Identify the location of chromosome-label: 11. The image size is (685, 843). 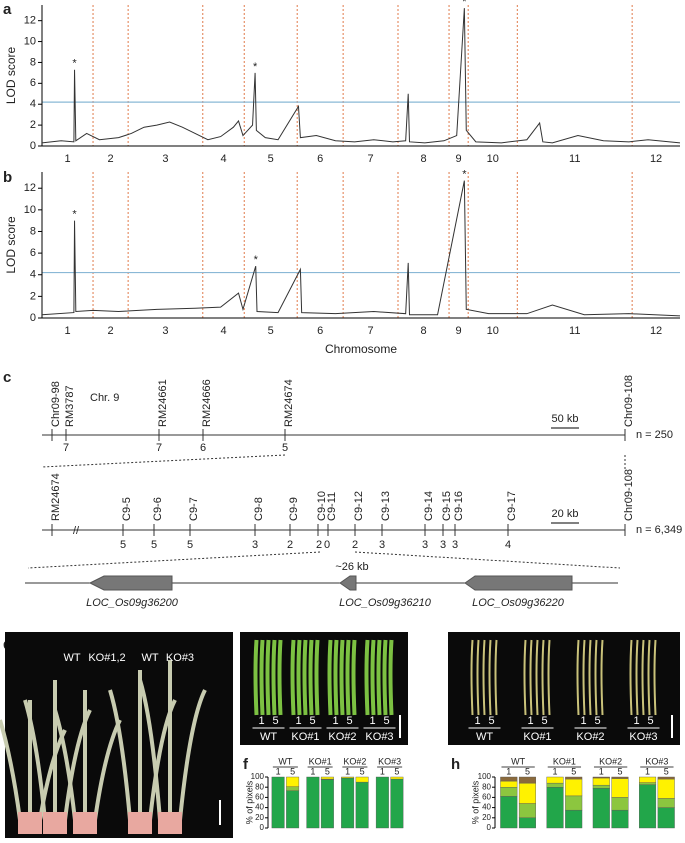
(574, 331).